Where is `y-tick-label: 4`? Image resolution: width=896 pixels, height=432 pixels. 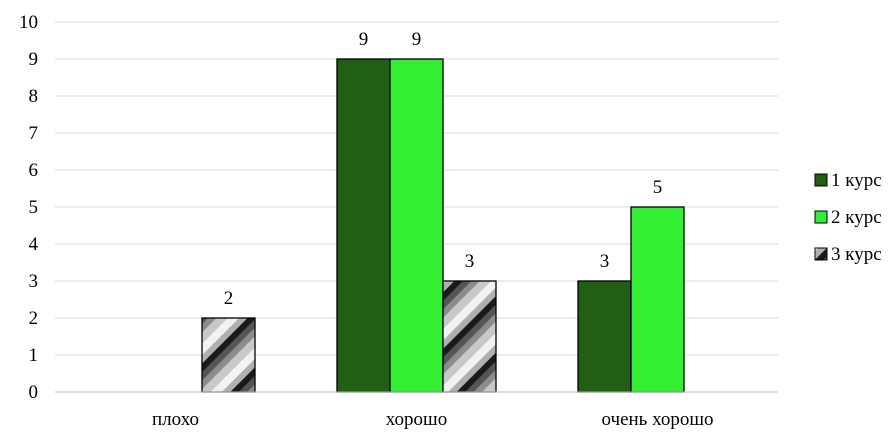
y-tick-label: 4 is located at coordinates (34, 244).